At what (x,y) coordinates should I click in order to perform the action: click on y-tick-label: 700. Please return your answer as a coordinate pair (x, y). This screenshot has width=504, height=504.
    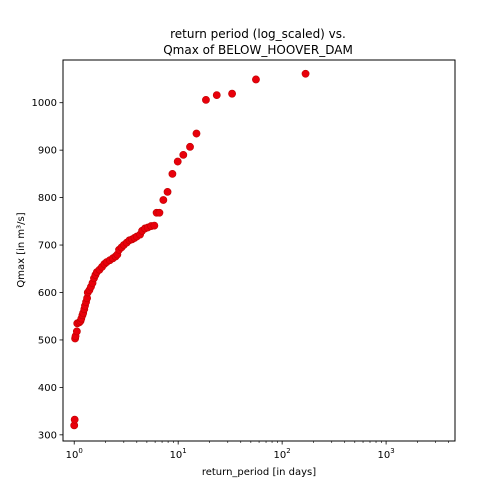
    Looking at the image, I should click on (47, 246).